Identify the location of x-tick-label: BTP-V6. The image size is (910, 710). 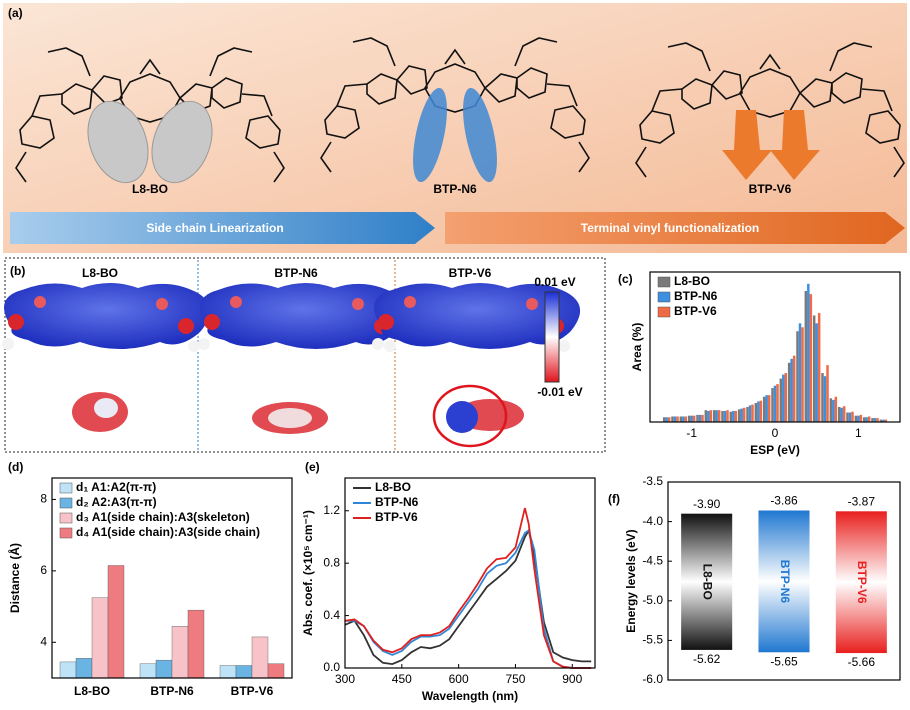
(252, 691).